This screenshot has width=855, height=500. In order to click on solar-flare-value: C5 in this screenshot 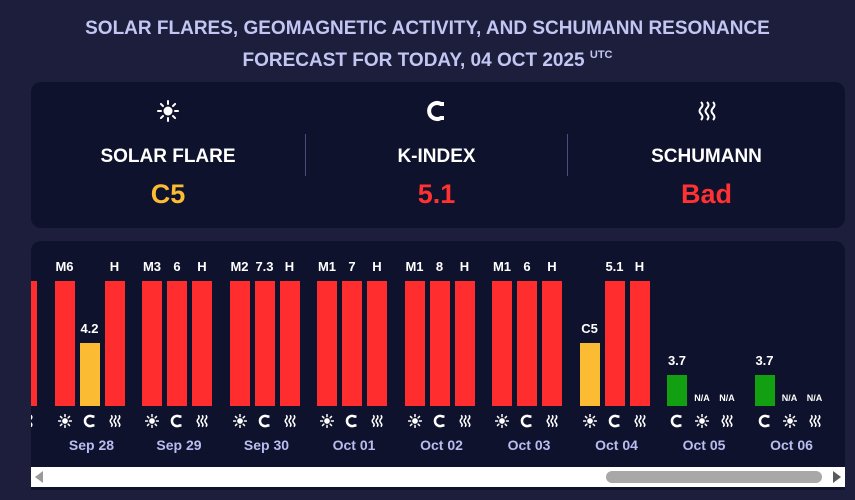, I will do `click(168, 194)`.